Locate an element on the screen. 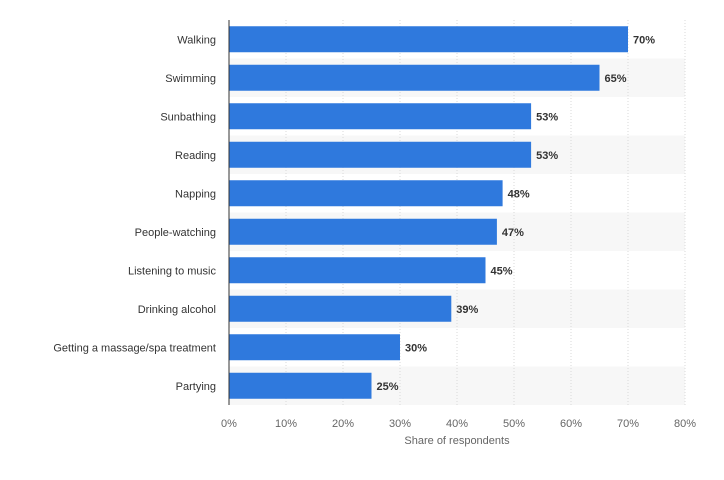 Image resolution: width=724 pixels, height=480 pixels. data-label: 30% is located at coordinates (416, 348).